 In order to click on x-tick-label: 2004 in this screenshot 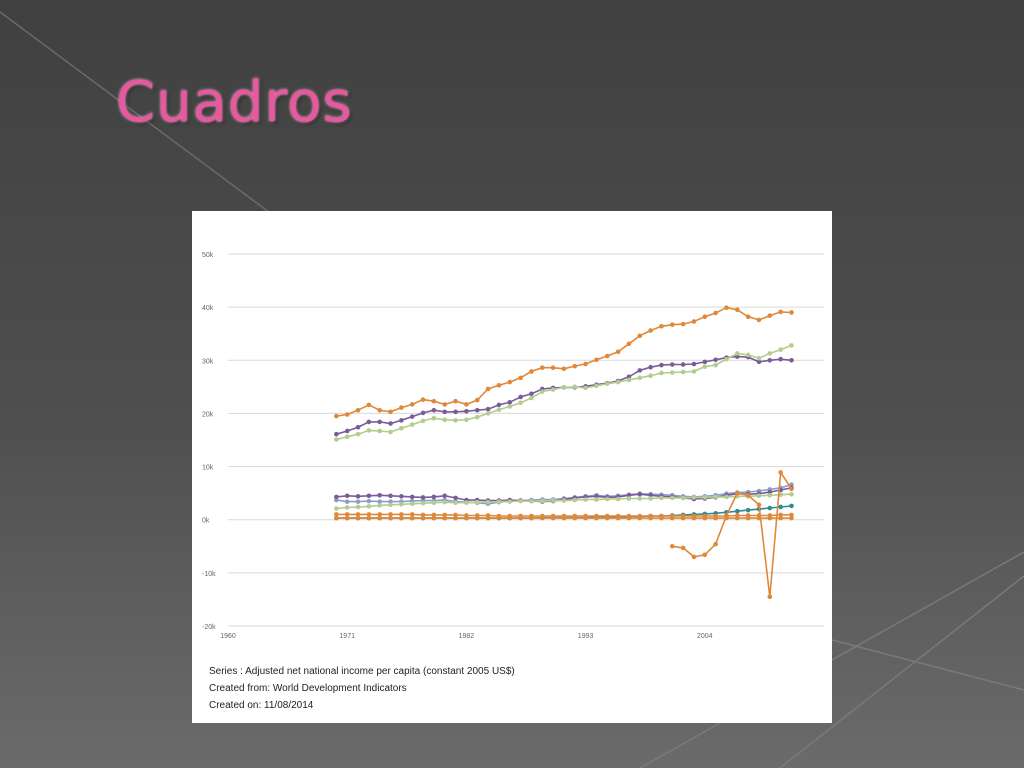, I will do `click(705, 636)`.